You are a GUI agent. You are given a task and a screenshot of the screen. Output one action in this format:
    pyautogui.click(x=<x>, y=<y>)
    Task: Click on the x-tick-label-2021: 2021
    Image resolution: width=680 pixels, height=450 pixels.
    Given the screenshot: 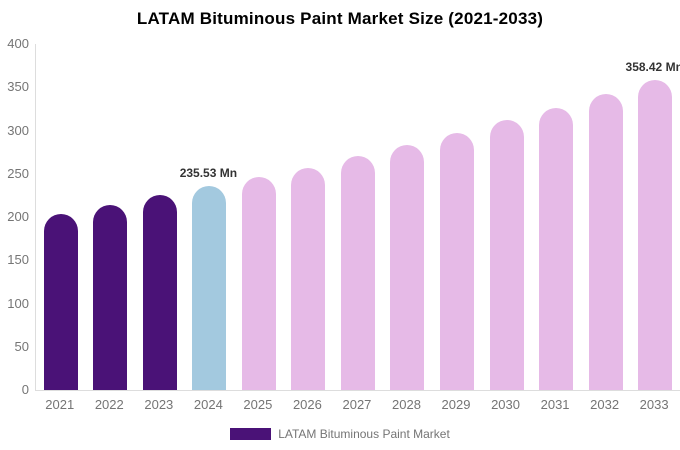 What is the action you would take?
    pyautogui.click(x=60, y=404)
    